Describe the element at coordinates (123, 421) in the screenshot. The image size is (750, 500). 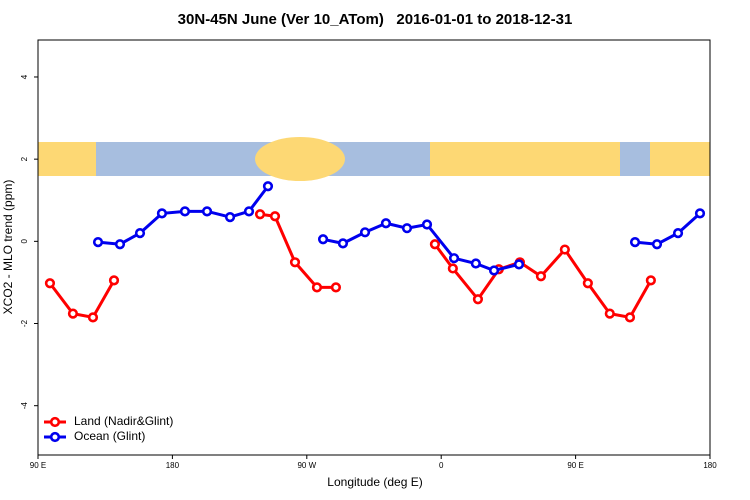
I see `legend-label: Land (Nadir&Glint)` at that location.